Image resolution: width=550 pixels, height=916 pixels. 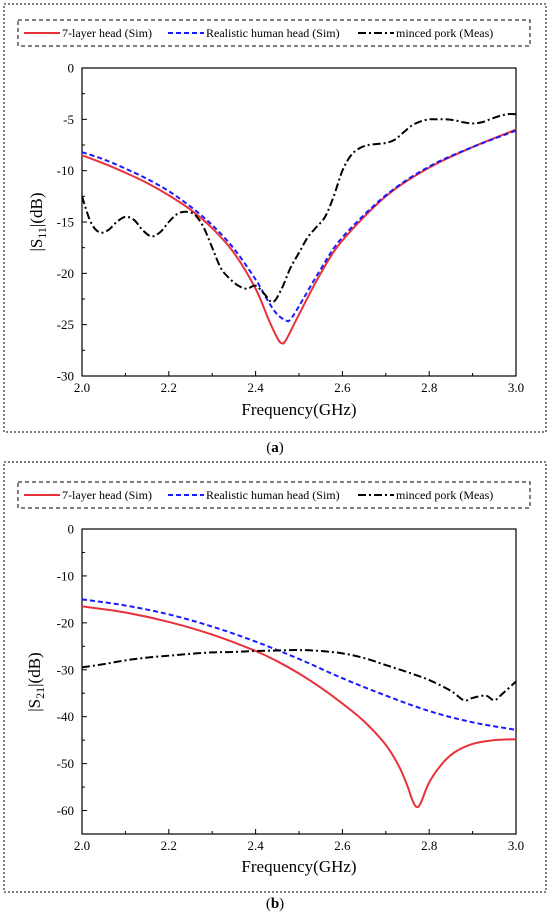 What do you see at coordinates (34, 669) in the screenshot?
I see `panel-b-y-axis-label-tail: |(dB)` at bounding box center [34, 669].